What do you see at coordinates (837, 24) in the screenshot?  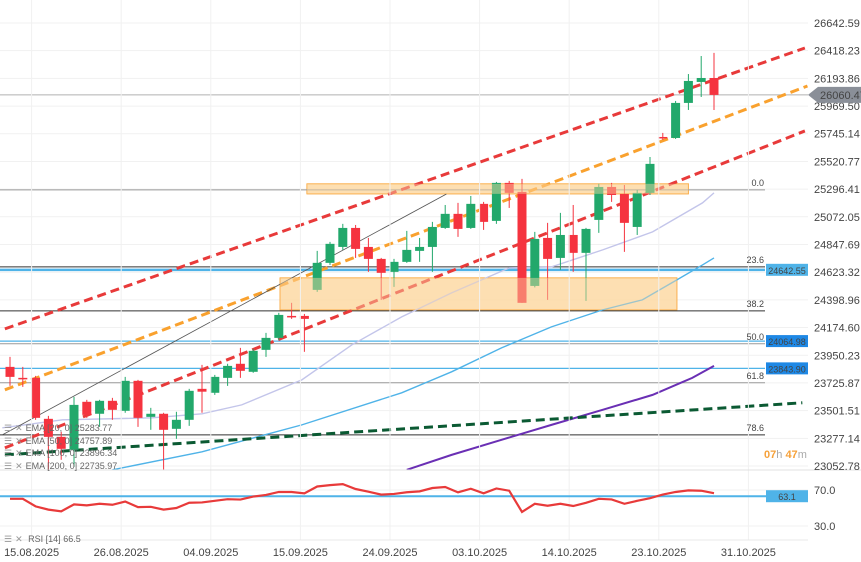 I see `price-axis-label: 26642.59` at bounding box center [837, 24].